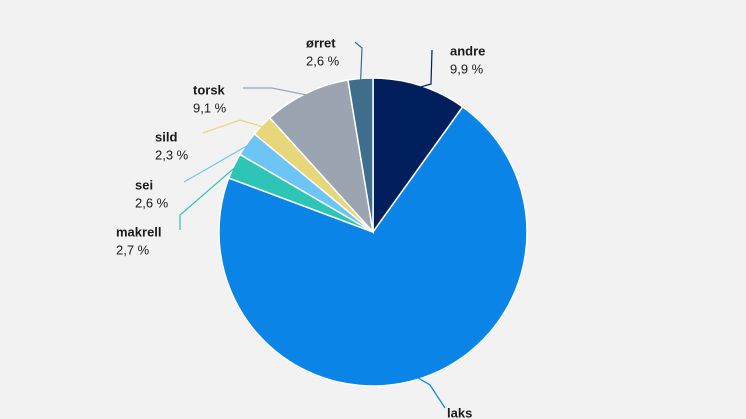  What do you see at coordinates (133, 249) in the screenshot?
I see `slice-value: 2,7 %` at bounding box center [133, 249].